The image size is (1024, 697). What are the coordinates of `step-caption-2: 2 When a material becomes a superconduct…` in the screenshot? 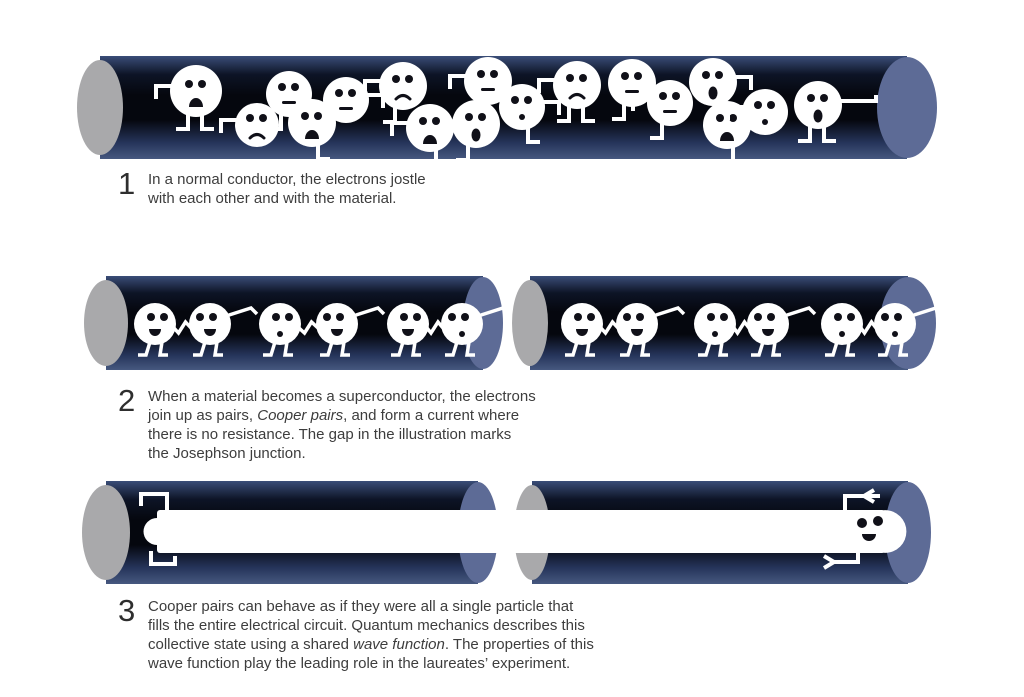 It's located at (327, 424).